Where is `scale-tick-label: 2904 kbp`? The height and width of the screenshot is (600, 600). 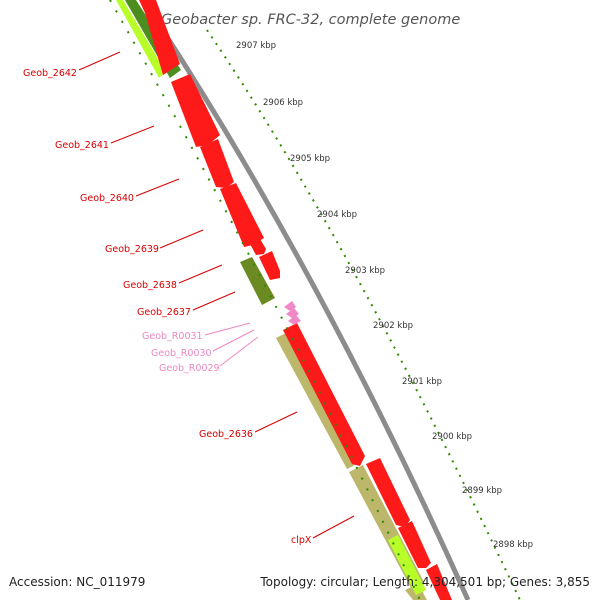 scale-tick-label: 2904 kbp is located at coordinates (337, 215).